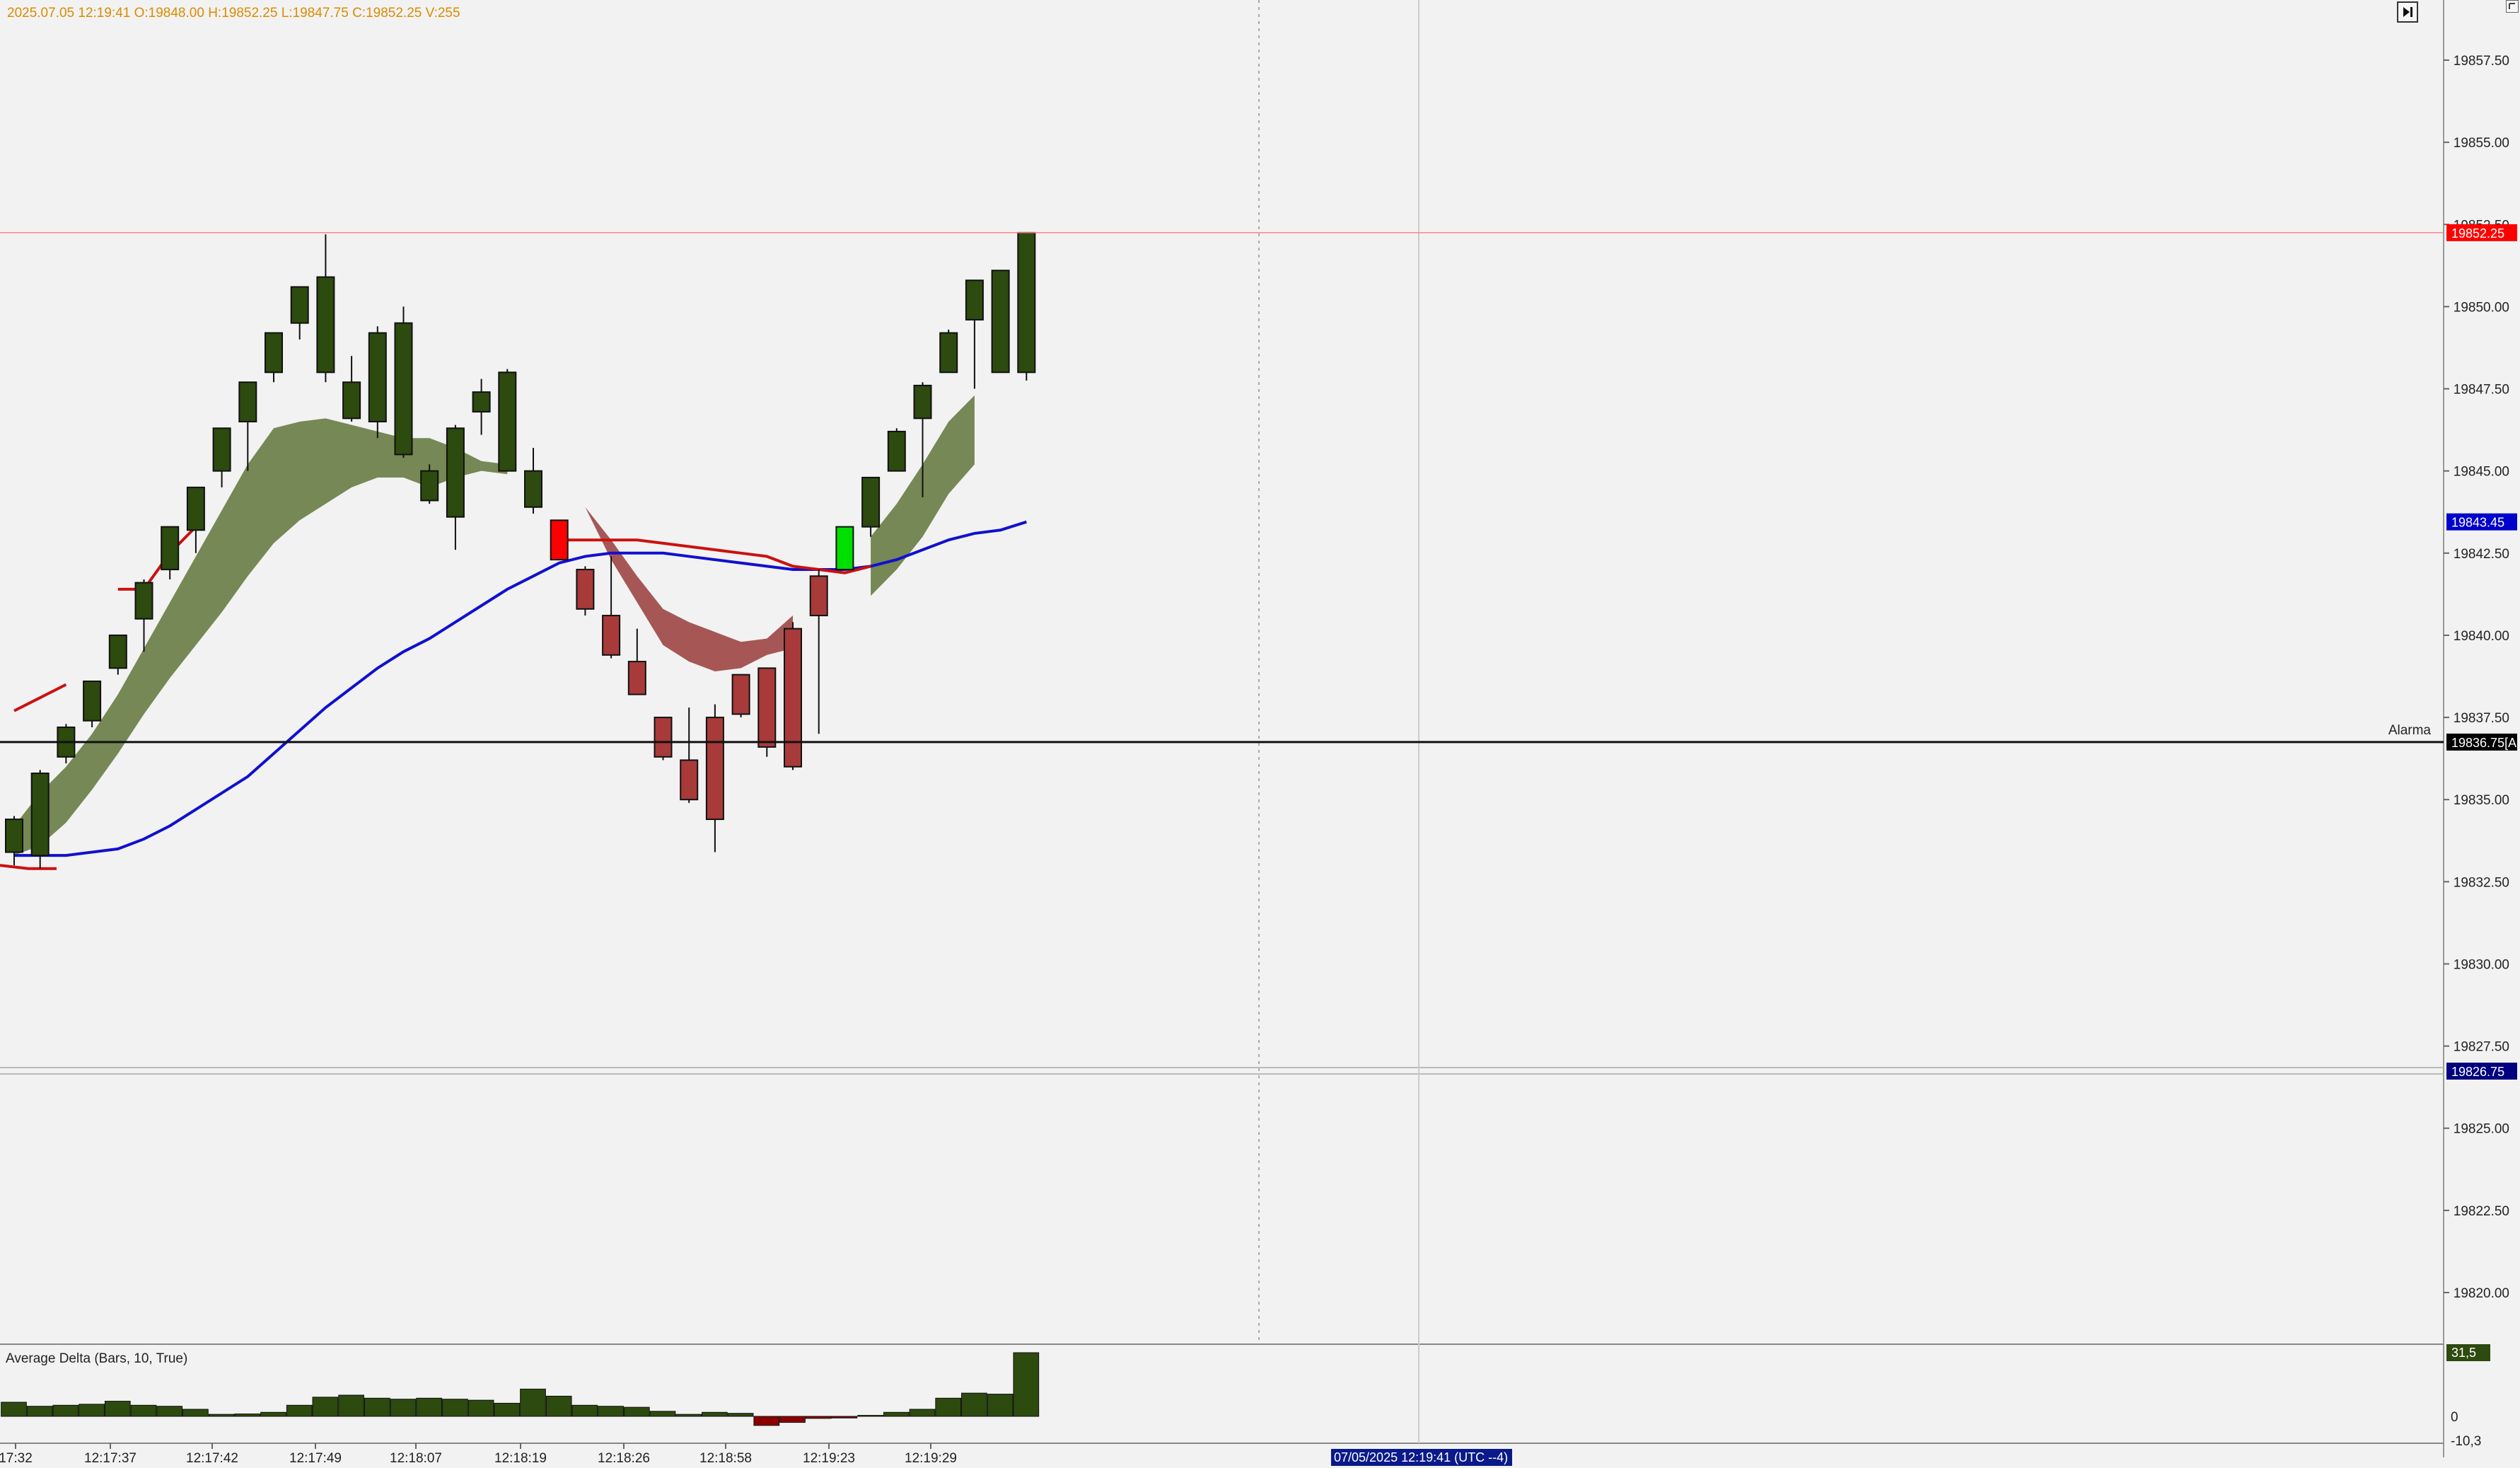  I want to click on time-tick-label: 12:19:23, so click(829, 1458).